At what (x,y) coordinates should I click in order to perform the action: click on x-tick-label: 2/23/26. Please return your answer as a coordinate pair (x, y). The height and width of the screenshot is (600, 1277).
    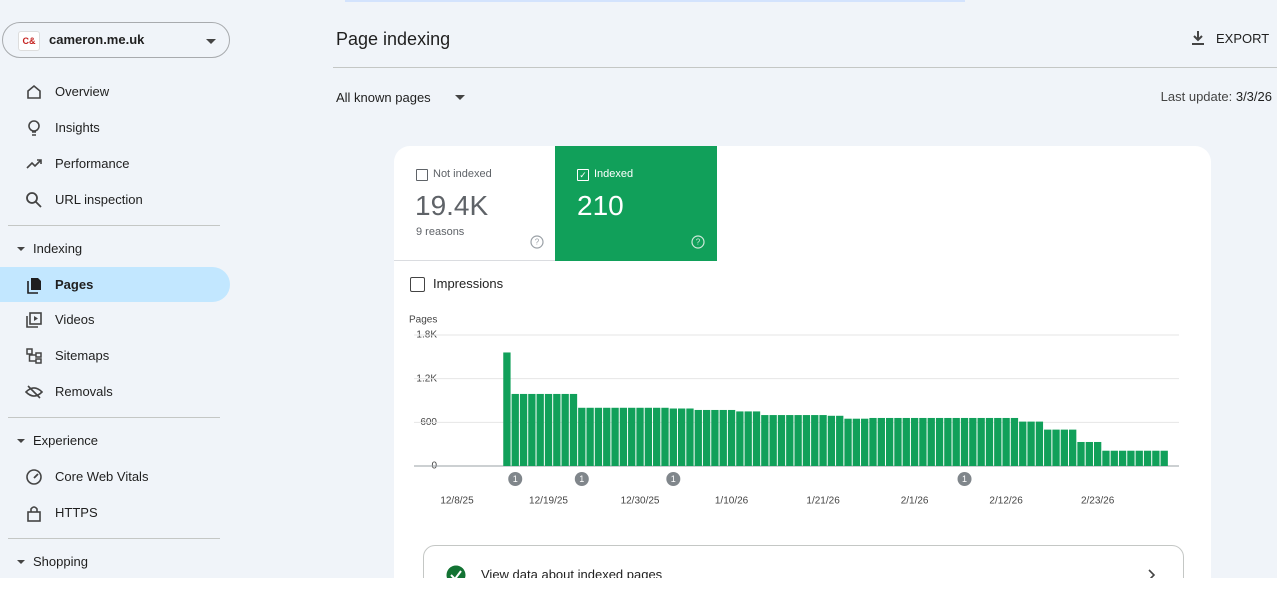
    Looking at the image, I should click on (1098, 501).